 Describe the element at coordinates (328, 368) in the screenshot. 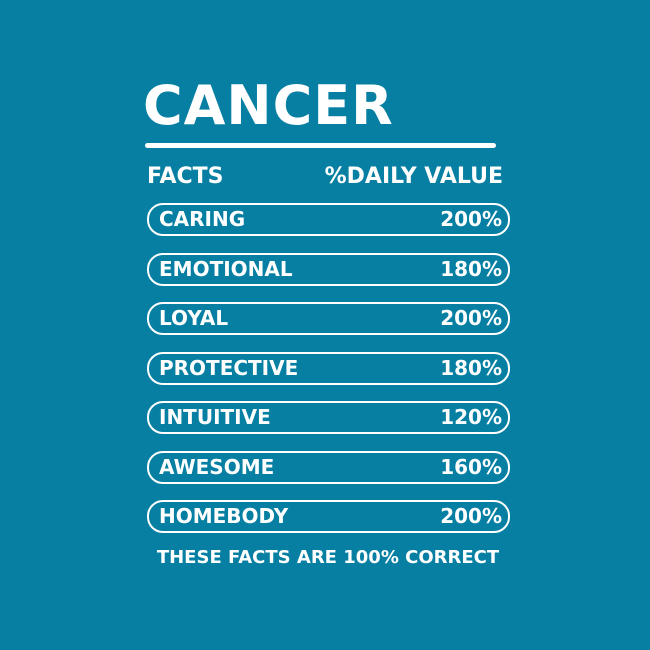

I see `fact-row: PROTECTIVE 180%` at that location.